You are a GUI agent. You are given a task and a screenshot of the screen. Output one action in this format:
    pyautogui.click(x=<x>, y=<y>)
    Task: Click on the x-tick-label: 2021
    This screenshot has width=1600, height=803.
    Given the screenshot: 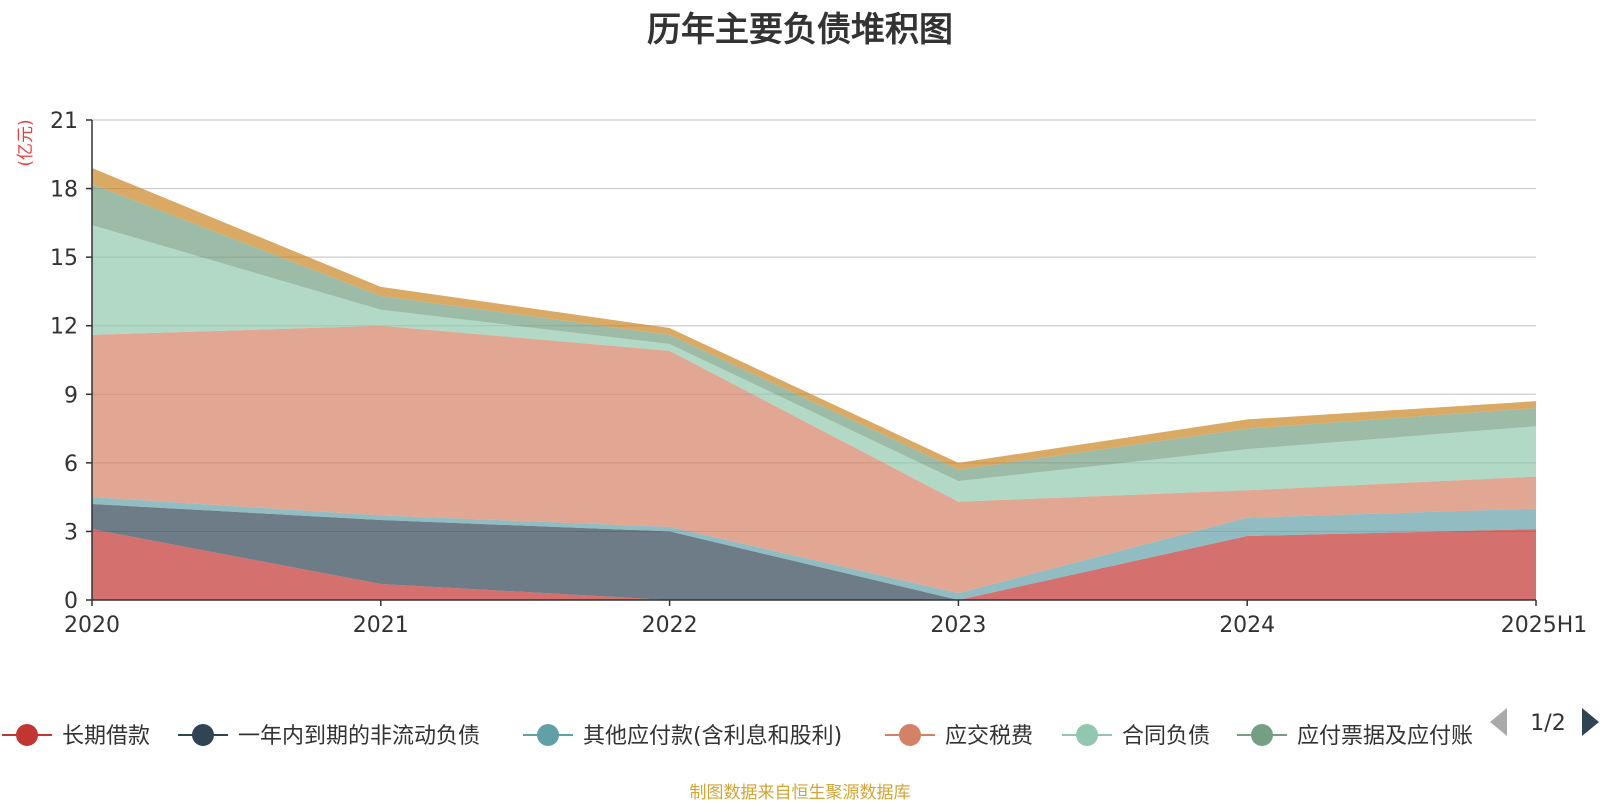 What is the action you would take?
    pyautogui.click(x=381, y=625)
    